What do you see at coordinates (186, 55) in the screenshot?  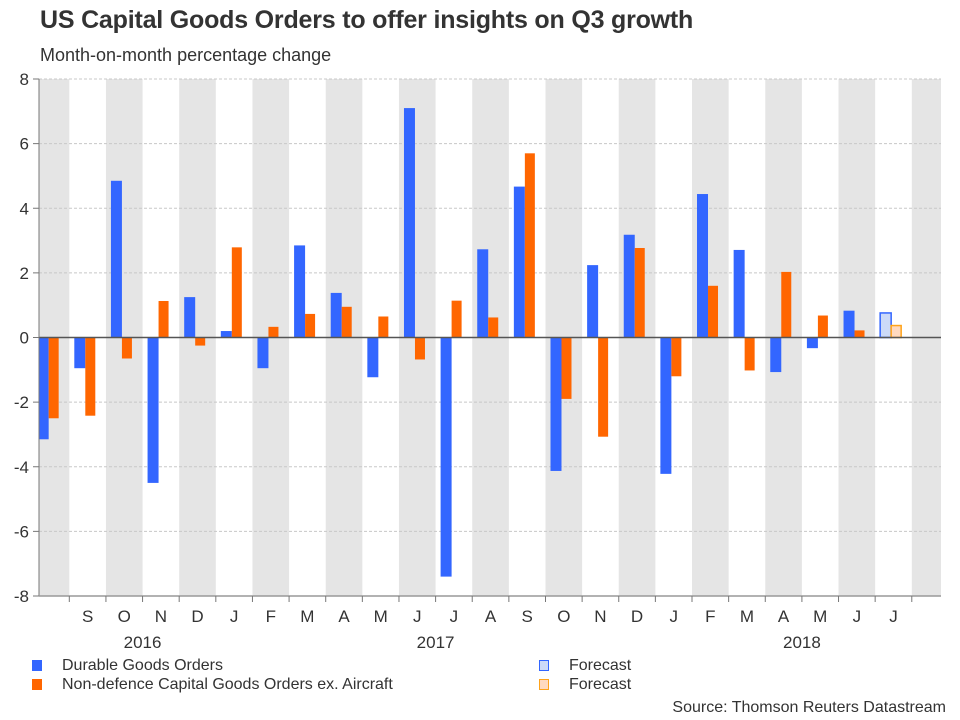 I see `chart-subtitle: Month-on-month percentage change` at bounding box center [186, 55].